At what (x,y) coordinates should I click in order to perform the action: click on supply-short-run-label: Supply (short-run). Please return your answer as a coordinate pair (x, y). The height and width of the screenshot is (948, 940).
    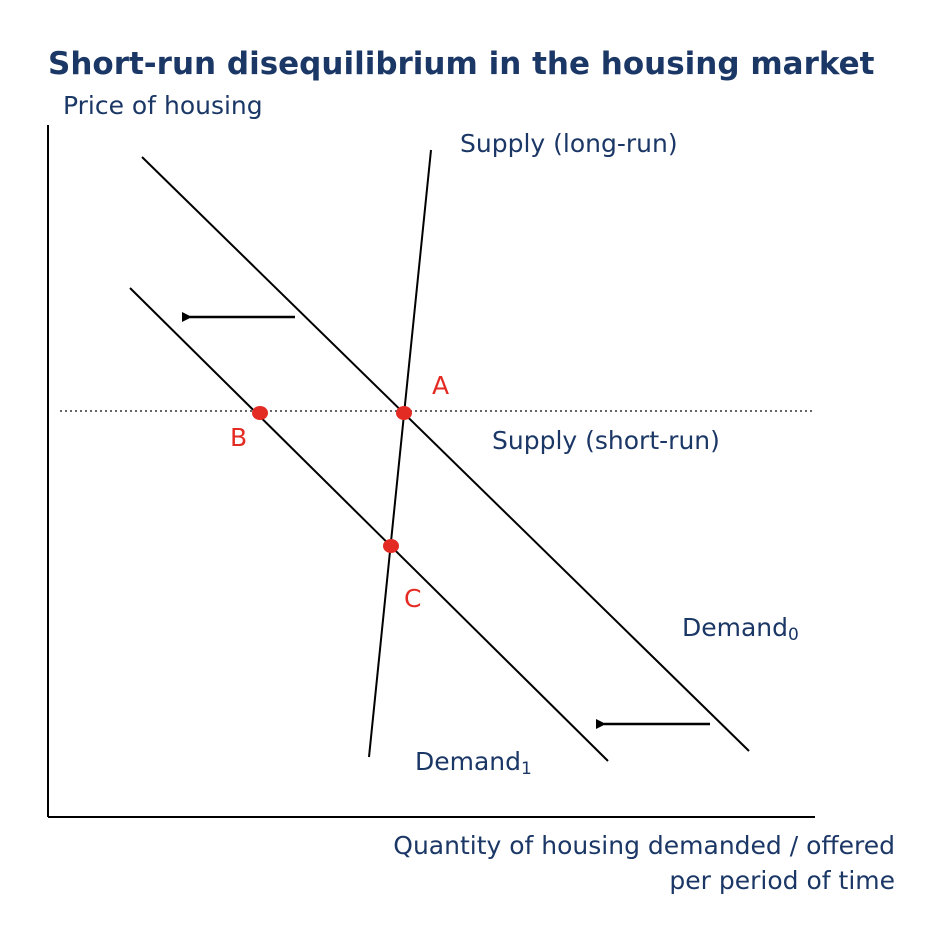
    Looking at the image, I should click on (606, 440).